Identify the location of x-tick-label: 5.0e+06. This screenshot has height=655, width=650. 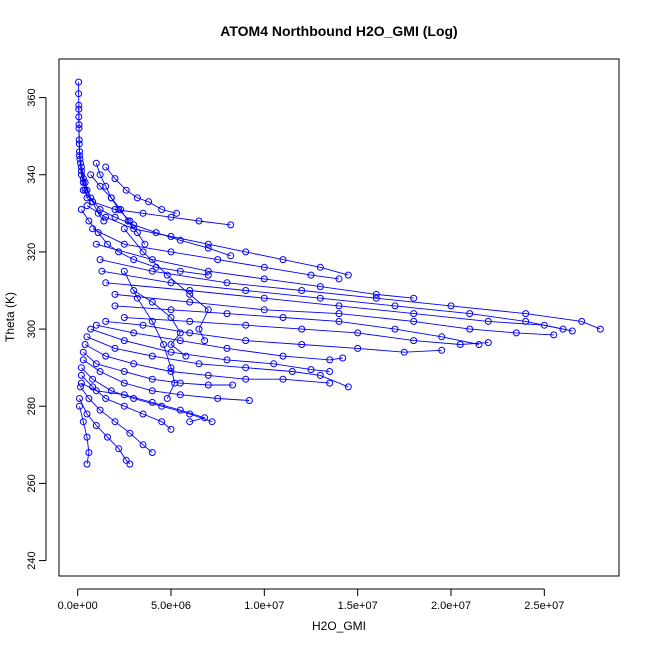
(171, 606).